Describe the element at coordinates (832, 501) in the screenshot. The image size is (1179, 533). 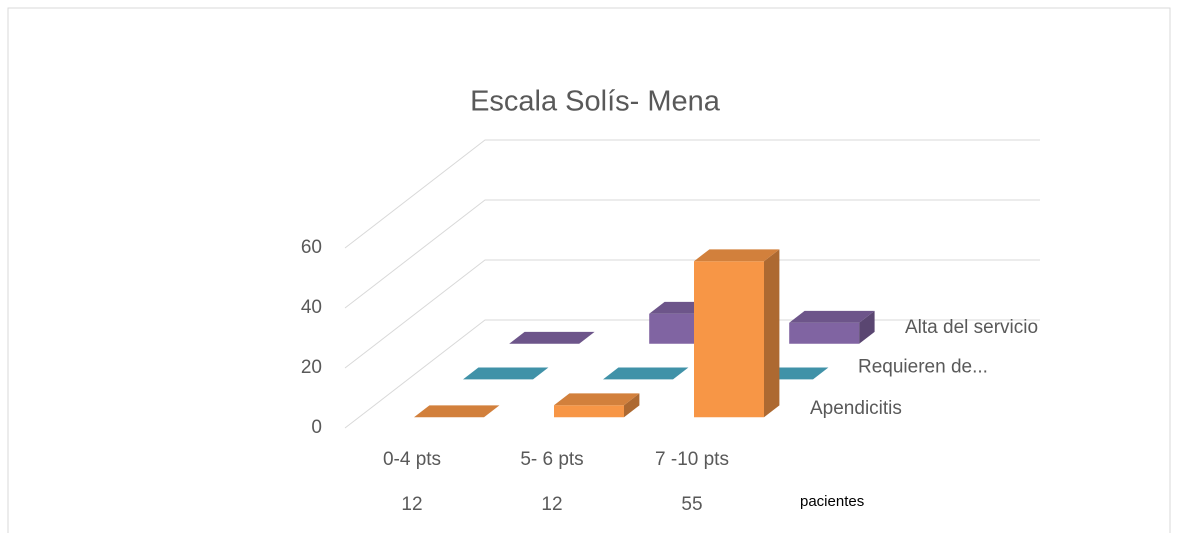
I see `table-label: pacientes` at that location.